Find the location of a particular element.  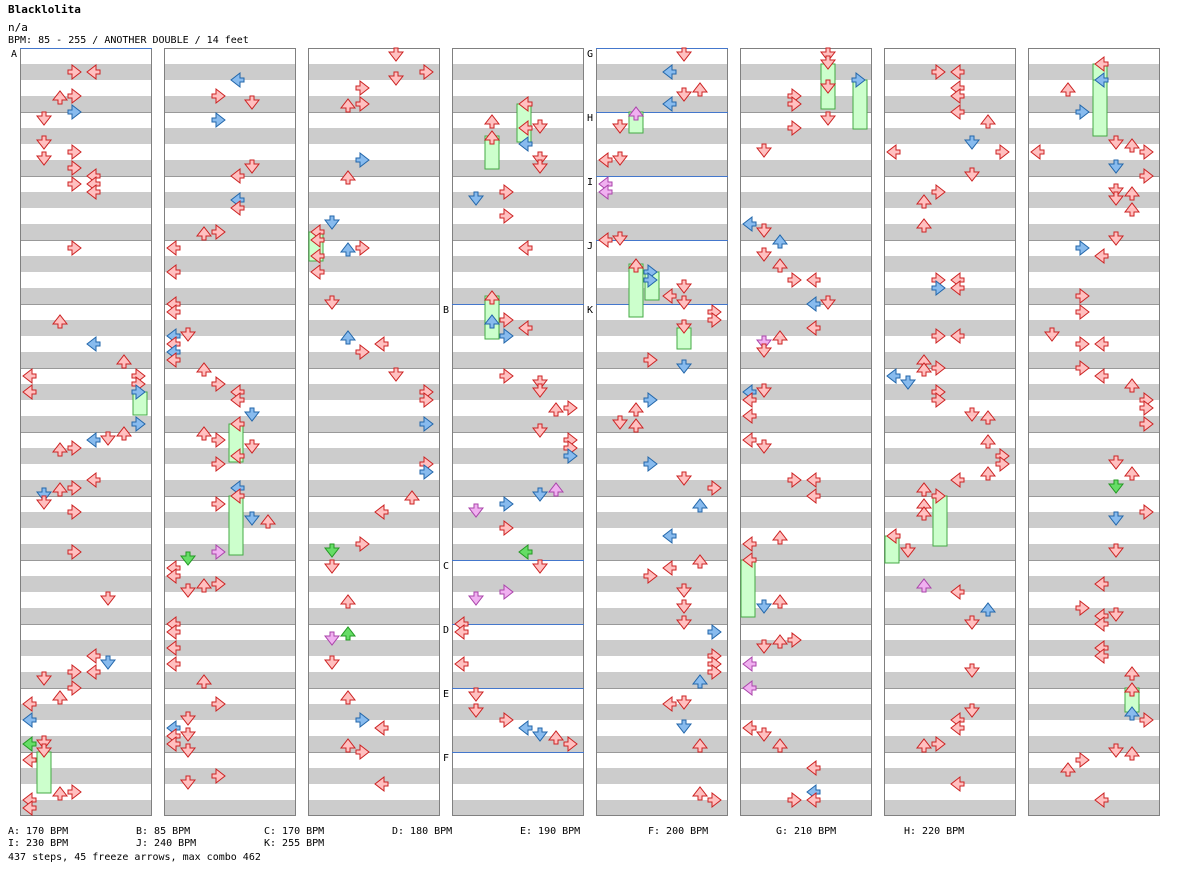

song-artist: n/a is located at coordinates (18, 27).